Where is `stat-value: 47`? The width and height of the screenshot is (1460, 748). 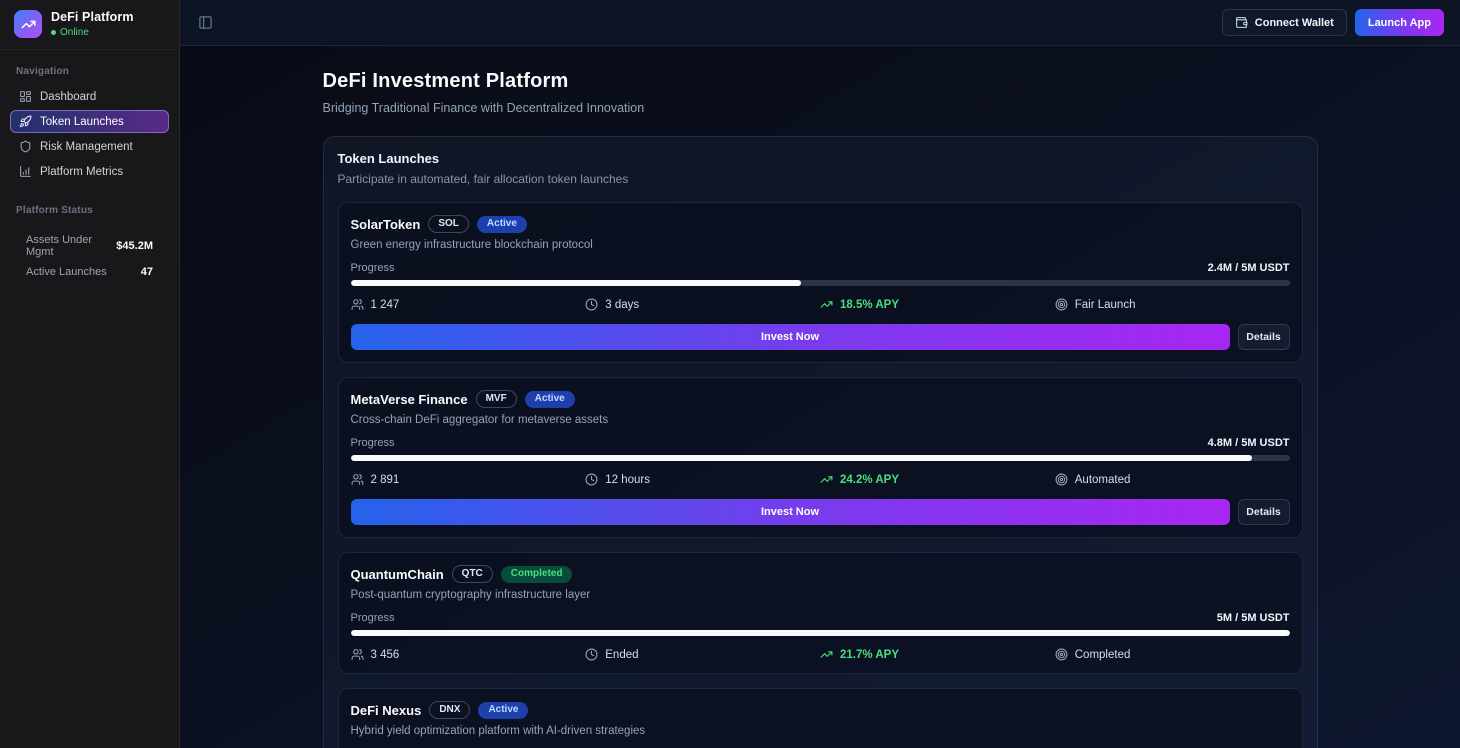 stat-value: 47 is located at coordinates (146, 272).